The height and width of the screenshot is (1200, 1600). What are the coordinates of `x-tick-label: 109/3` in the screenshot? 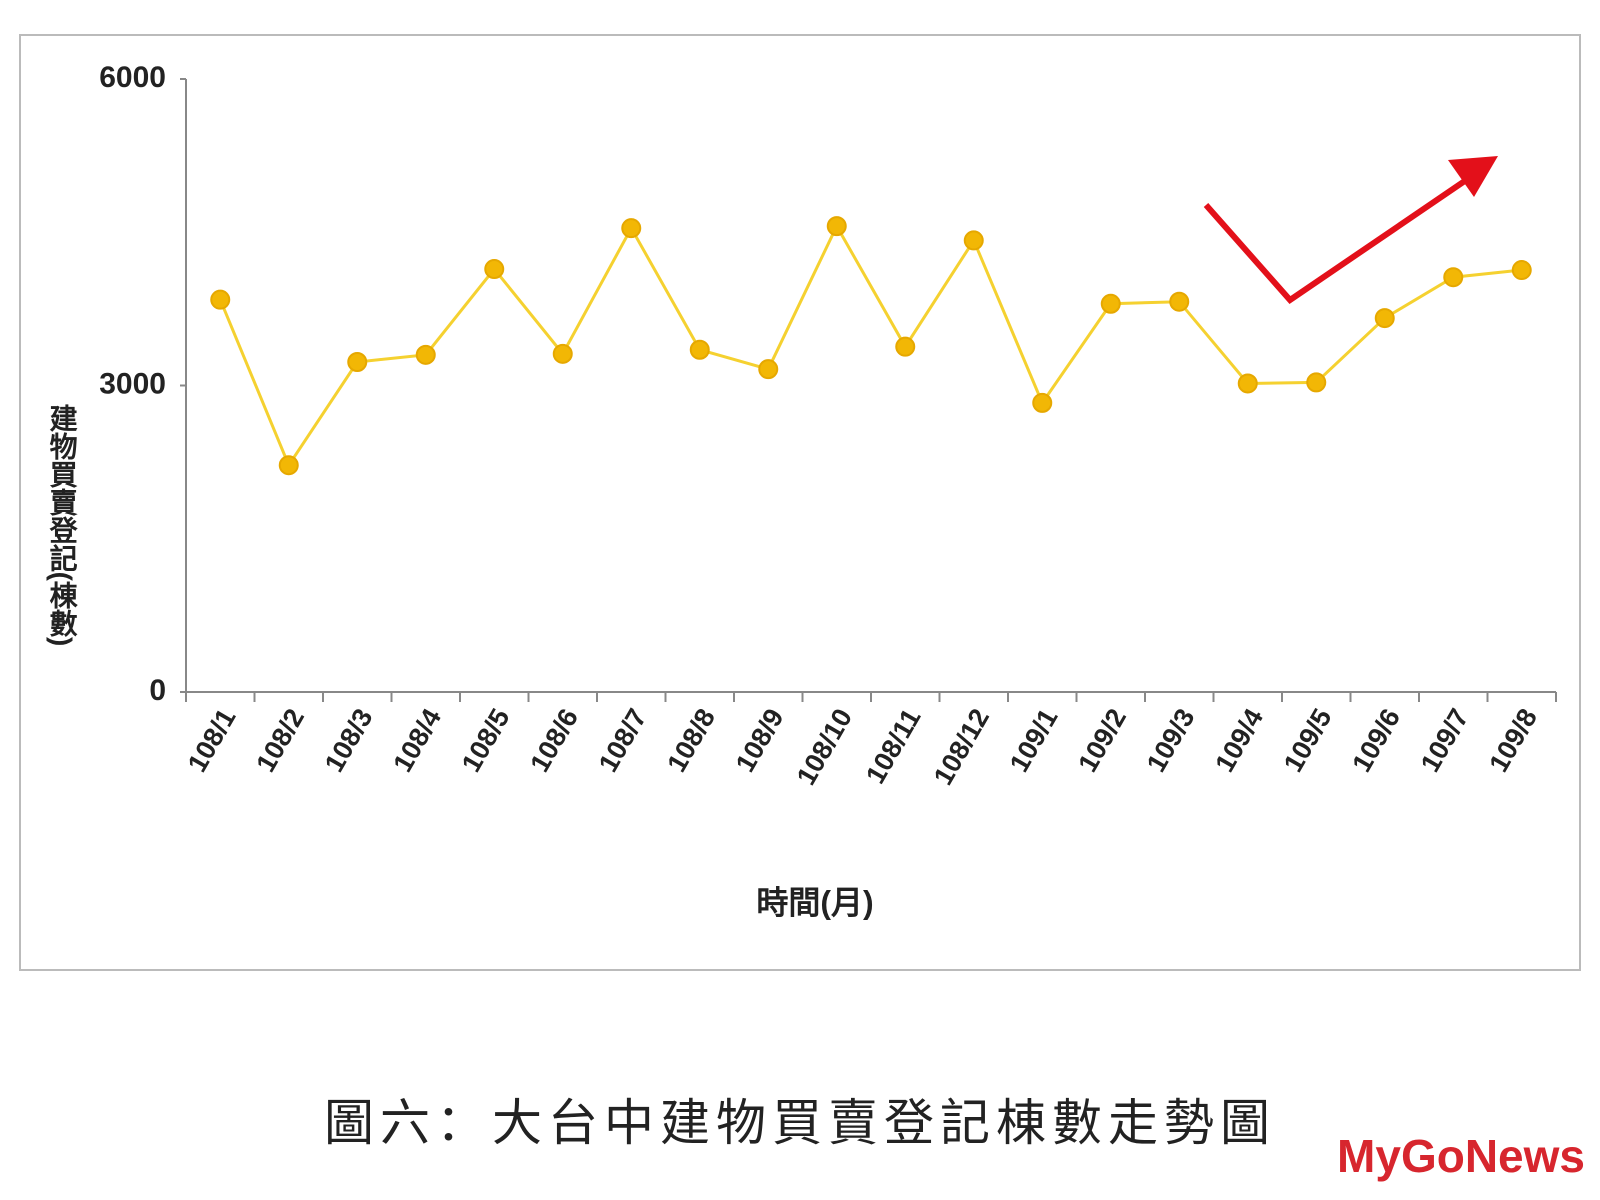 It's located at (1171, 741).